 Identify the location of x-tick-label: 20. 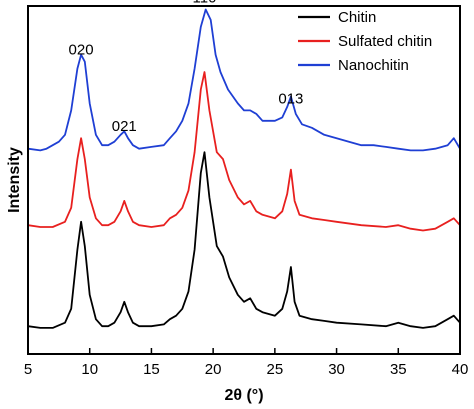
(213, 369).